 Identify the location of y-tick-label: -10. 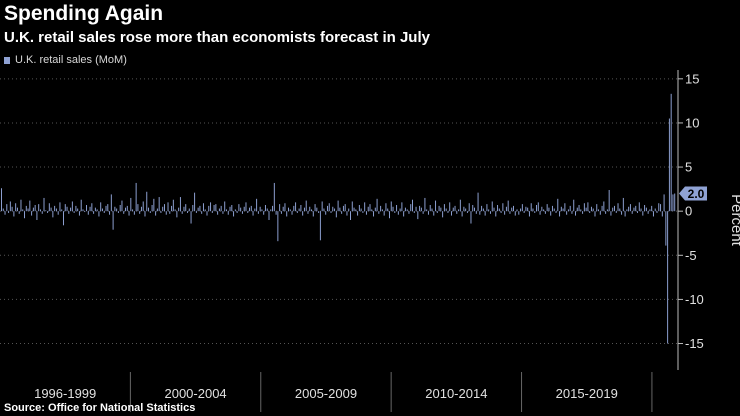
(694, 299).